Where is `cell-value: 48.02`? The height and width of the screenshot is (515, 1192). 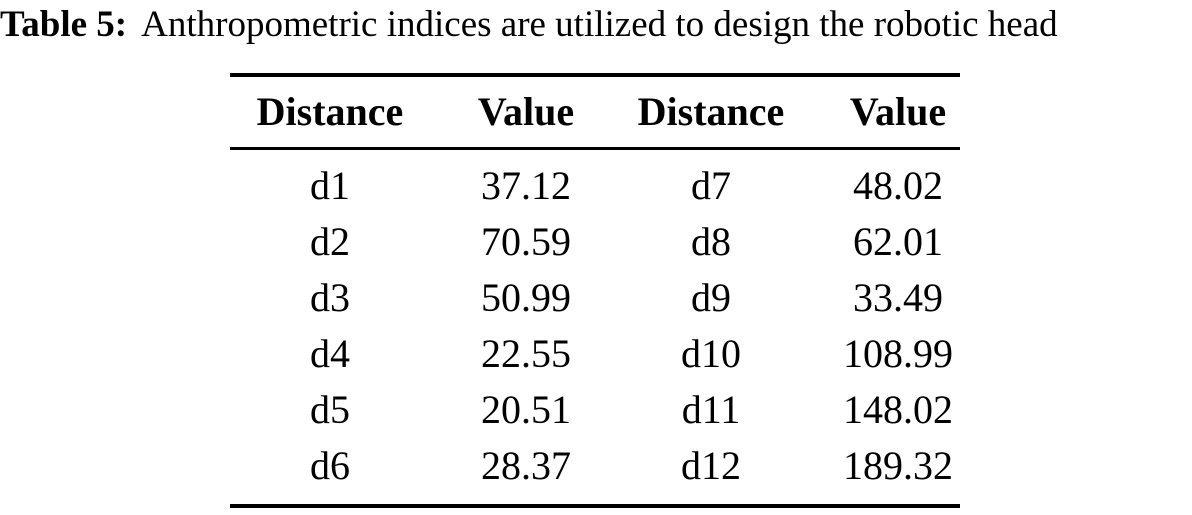
cell-value: 48.02 is located at coordinates (898, 185).